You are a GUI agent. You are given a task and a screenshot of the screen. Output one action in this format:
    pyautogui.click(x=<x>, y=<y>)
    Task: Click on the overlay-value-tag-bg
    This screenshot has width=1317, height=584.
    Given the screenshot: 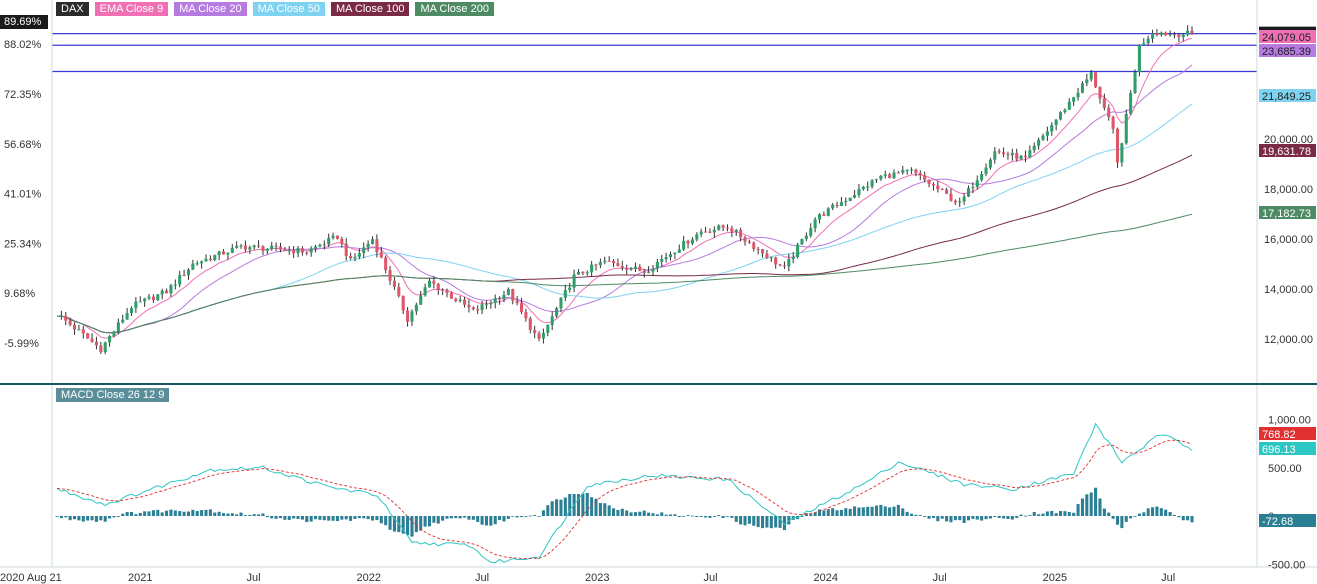 What is the action you would take?
    pyautogui.click(x=1287, y=36)
    